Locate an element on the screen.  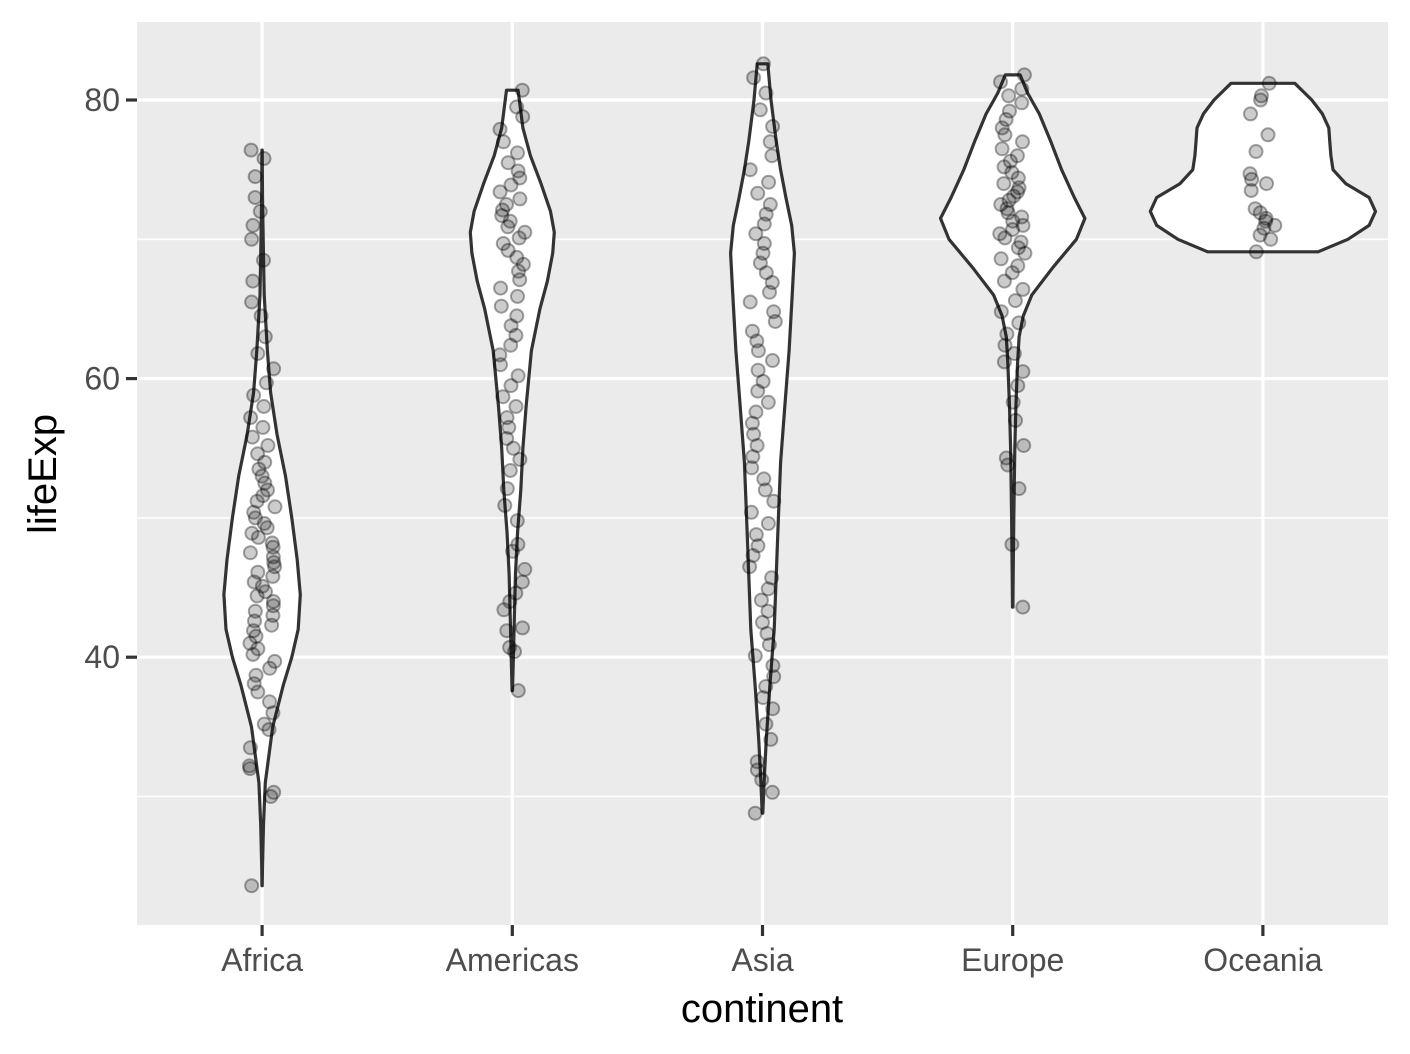
x-tick-label-africa: Africa is located at coordinates (262, 960).